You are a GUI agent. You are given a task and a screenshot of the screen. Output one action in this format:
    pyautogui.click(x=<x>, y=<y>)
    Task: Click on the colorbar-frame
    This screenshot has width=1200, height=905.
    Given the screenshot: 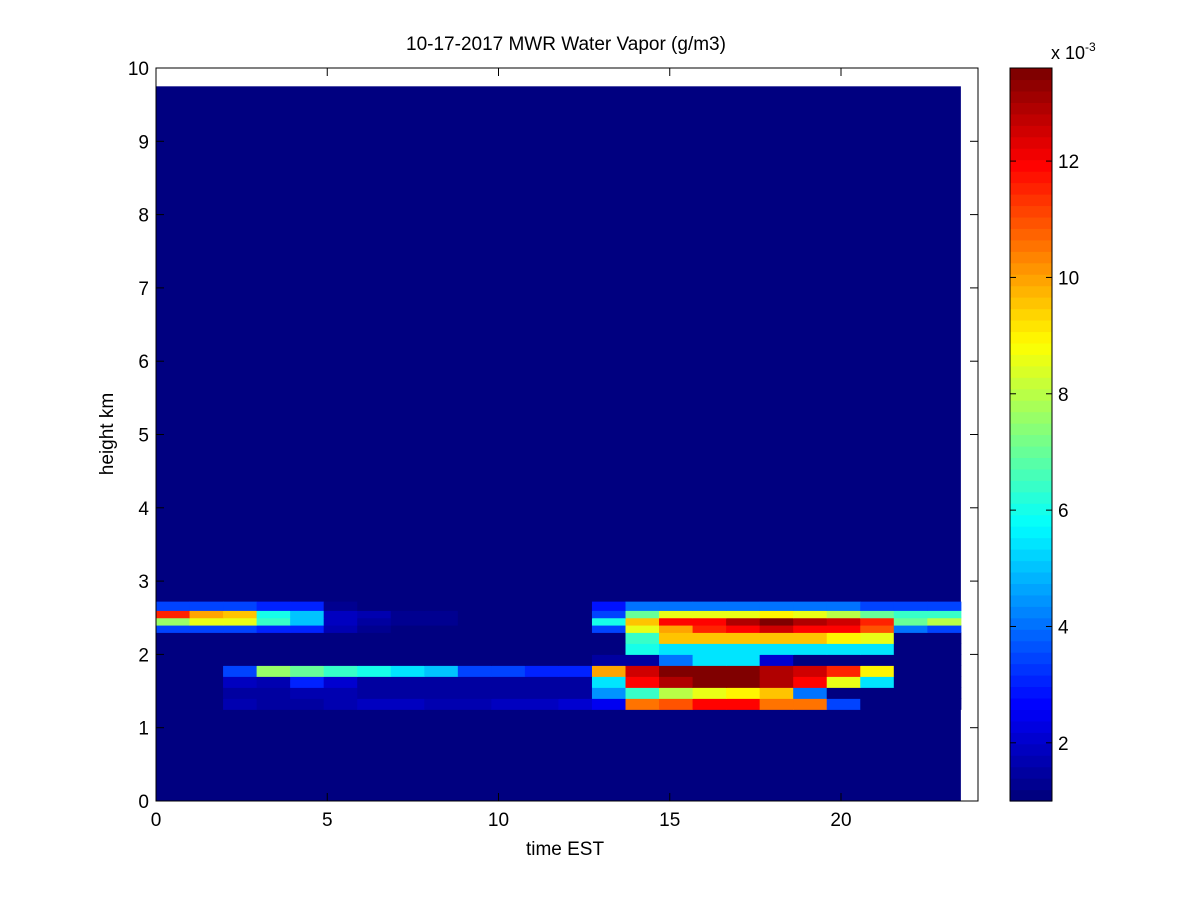 What is the action you would take?
    pyautogui.click(x=1031, y=434)
    